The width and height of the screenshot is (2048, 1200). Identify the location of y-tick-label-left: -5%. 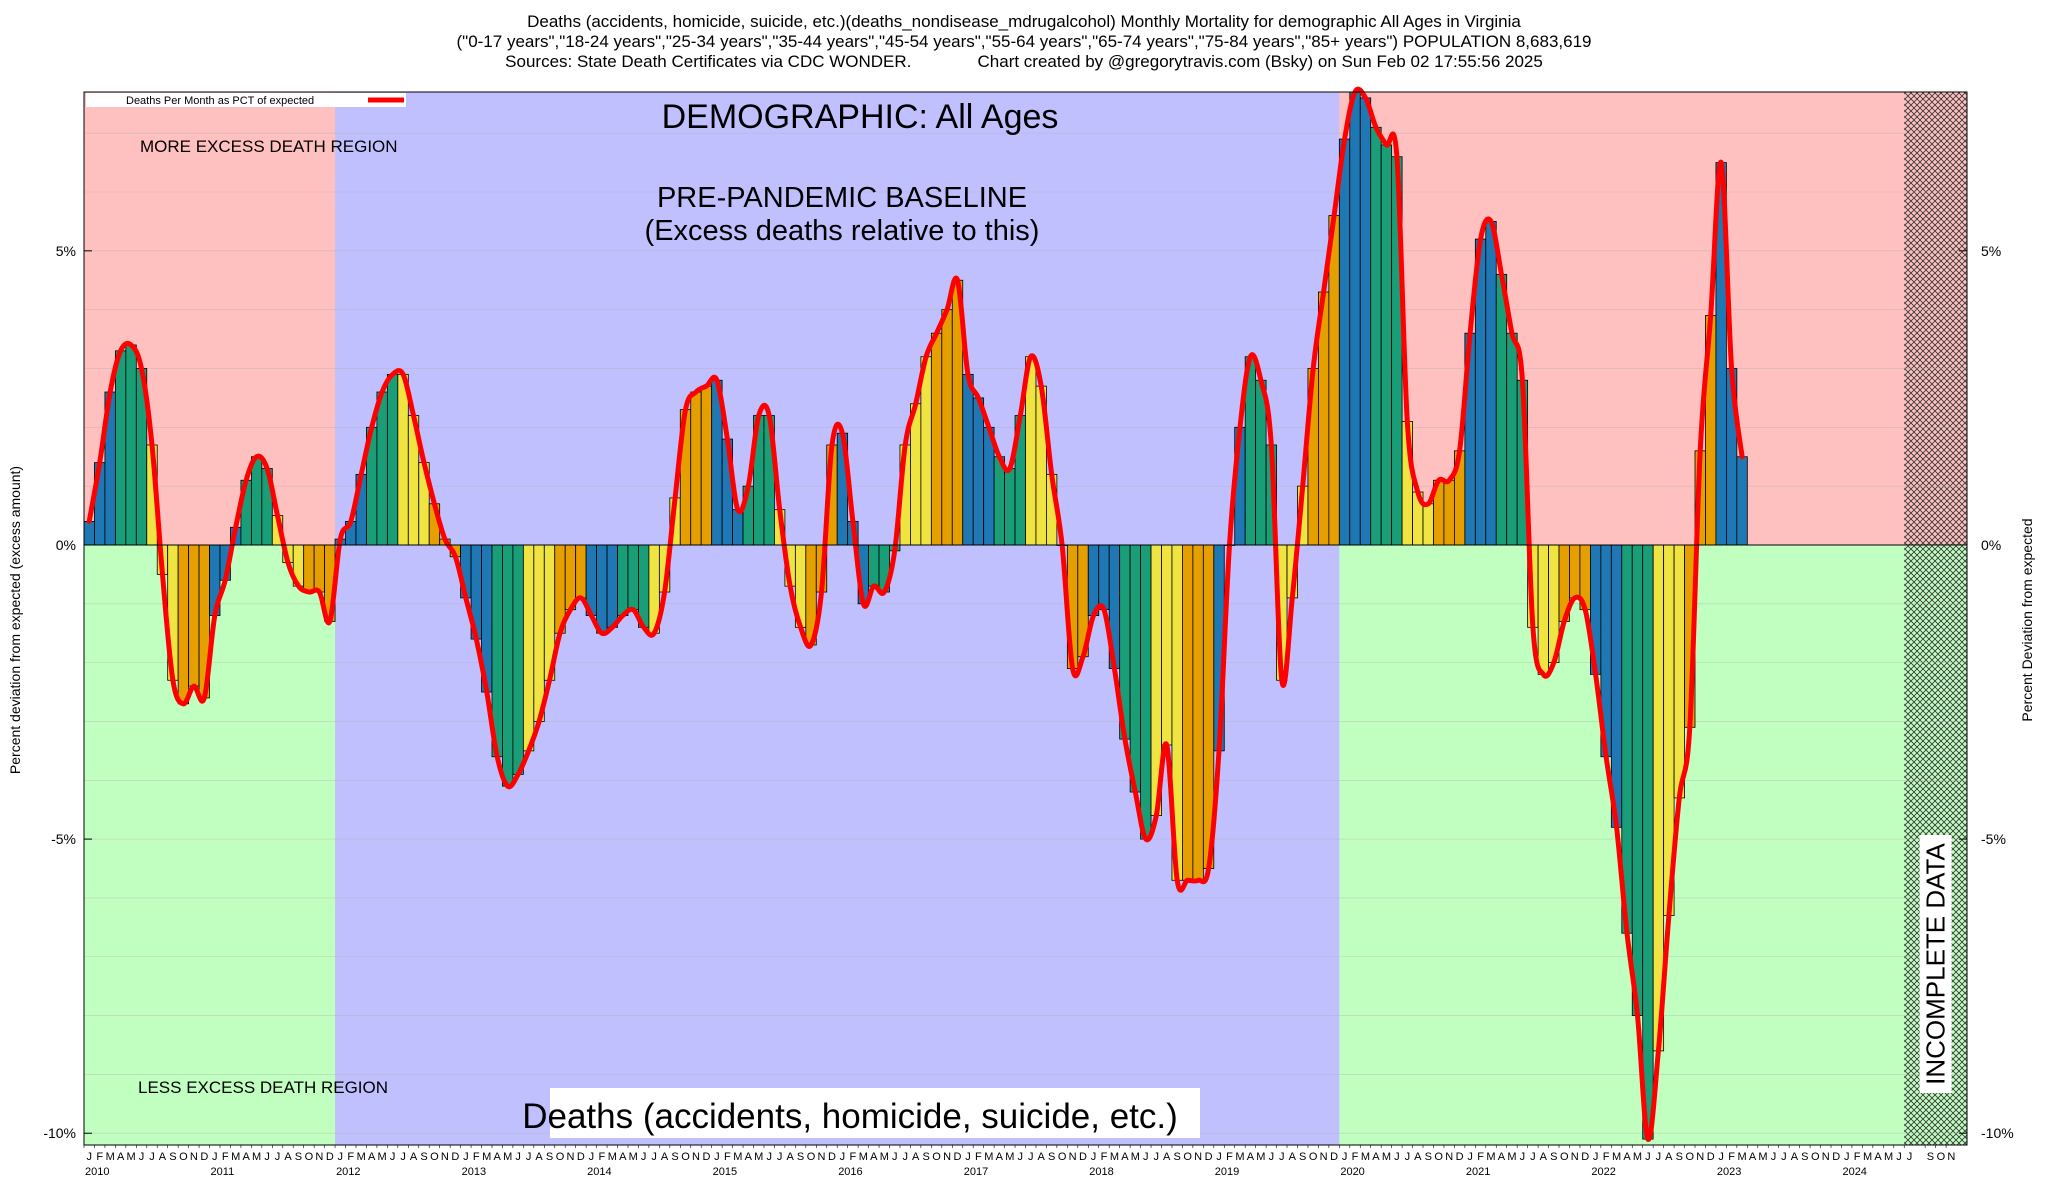
(63, 839).